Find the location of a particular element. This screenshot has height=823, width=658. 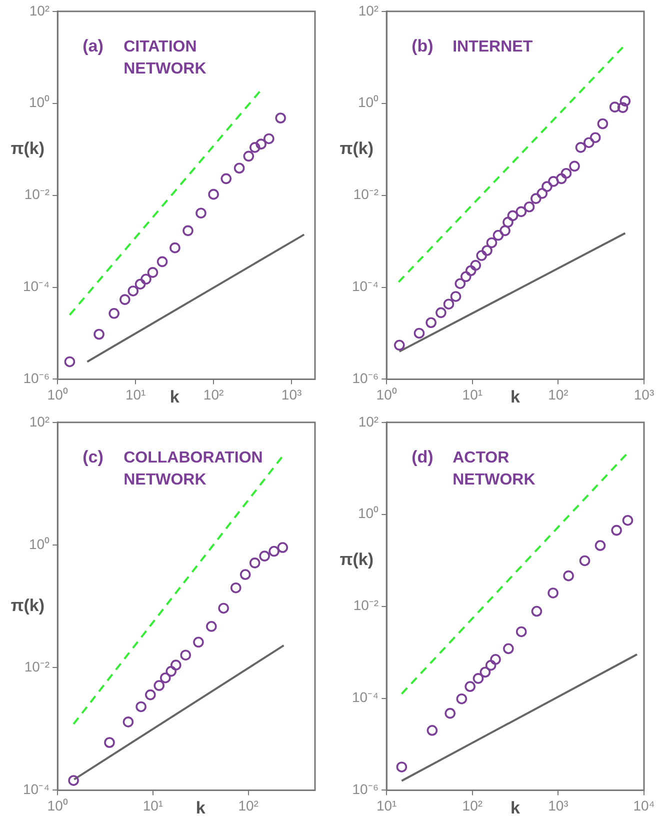

annotation: (b) is located at coordinates (423, 46).